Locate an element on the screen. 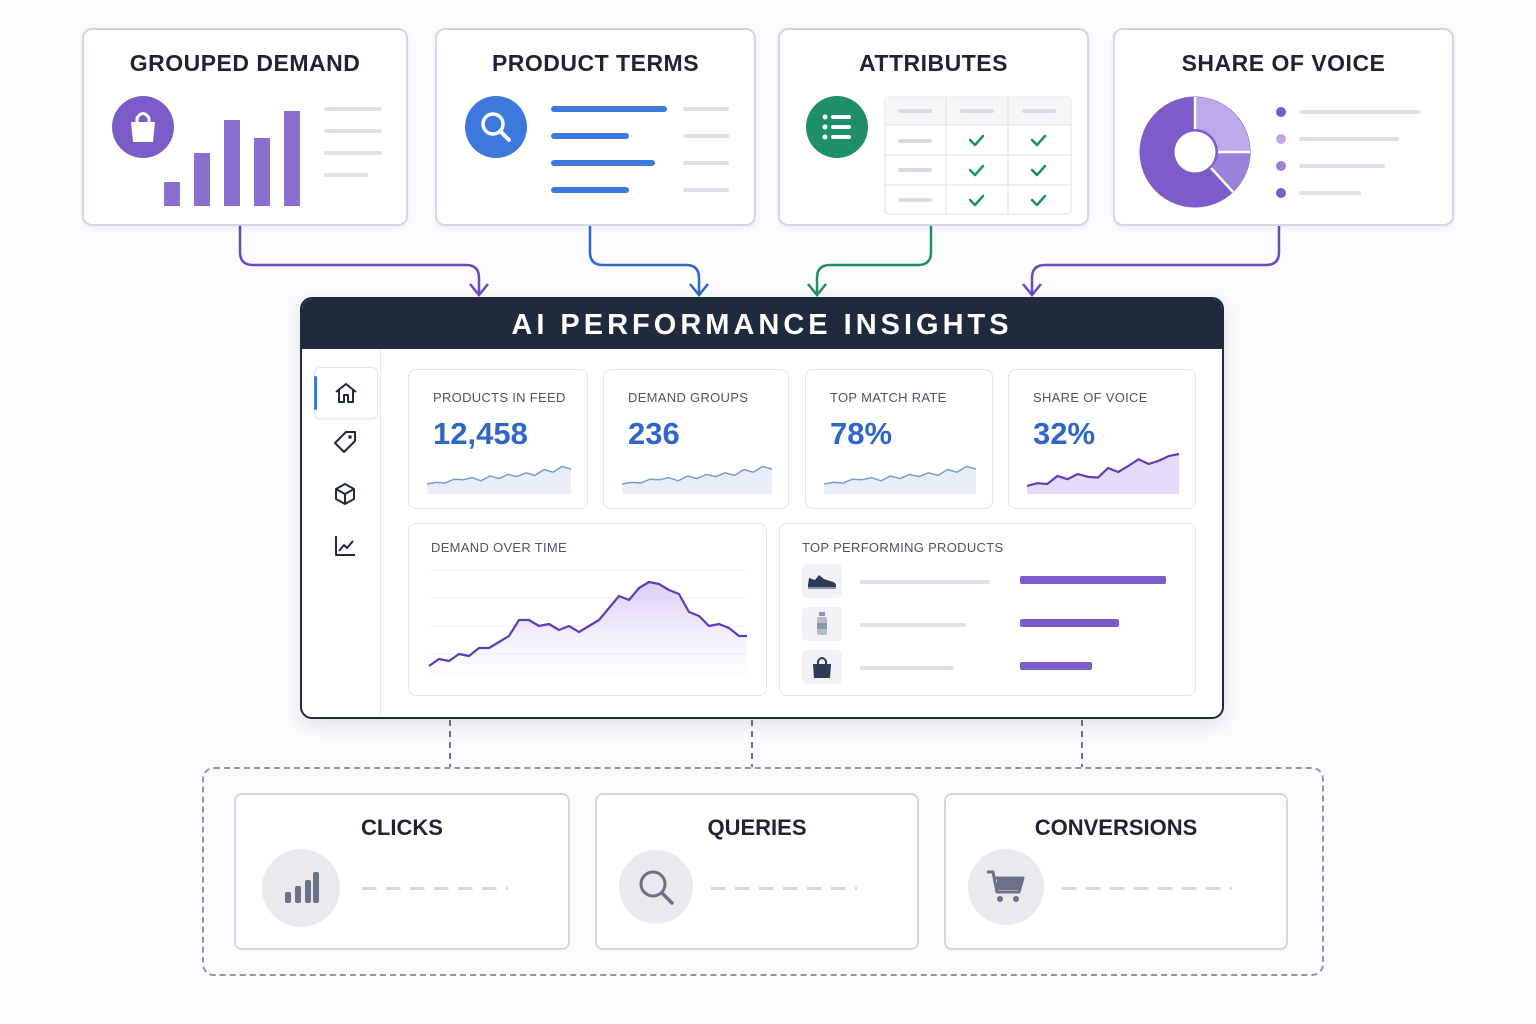  kpi-label: PRODUCTS IN FEED is located at coordinates (499, 397).